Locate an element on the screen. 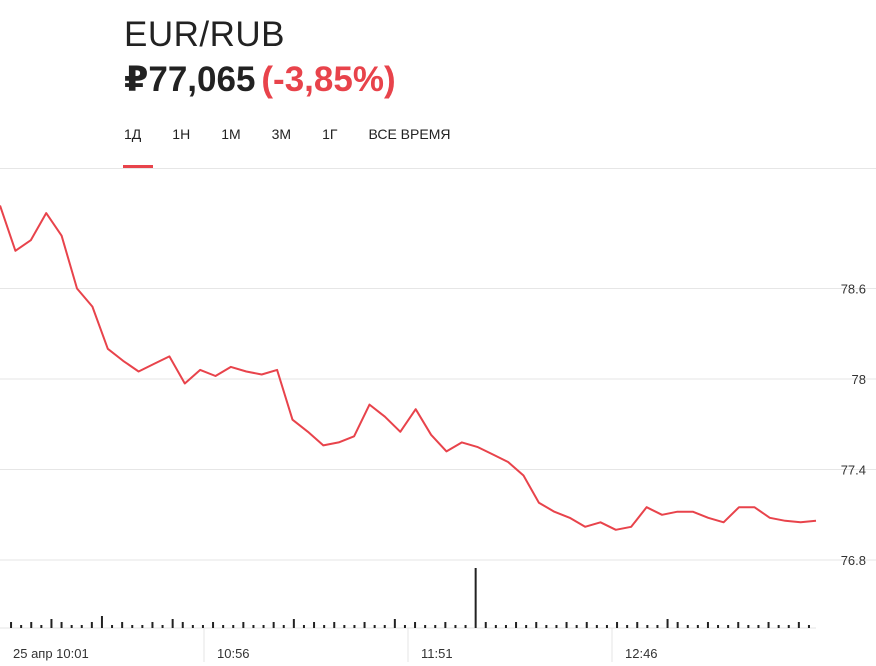 Image resolution: width=876 pixels, height=666 pixels. x-tick-label: 12:46 is located at coordinates (641, 653).